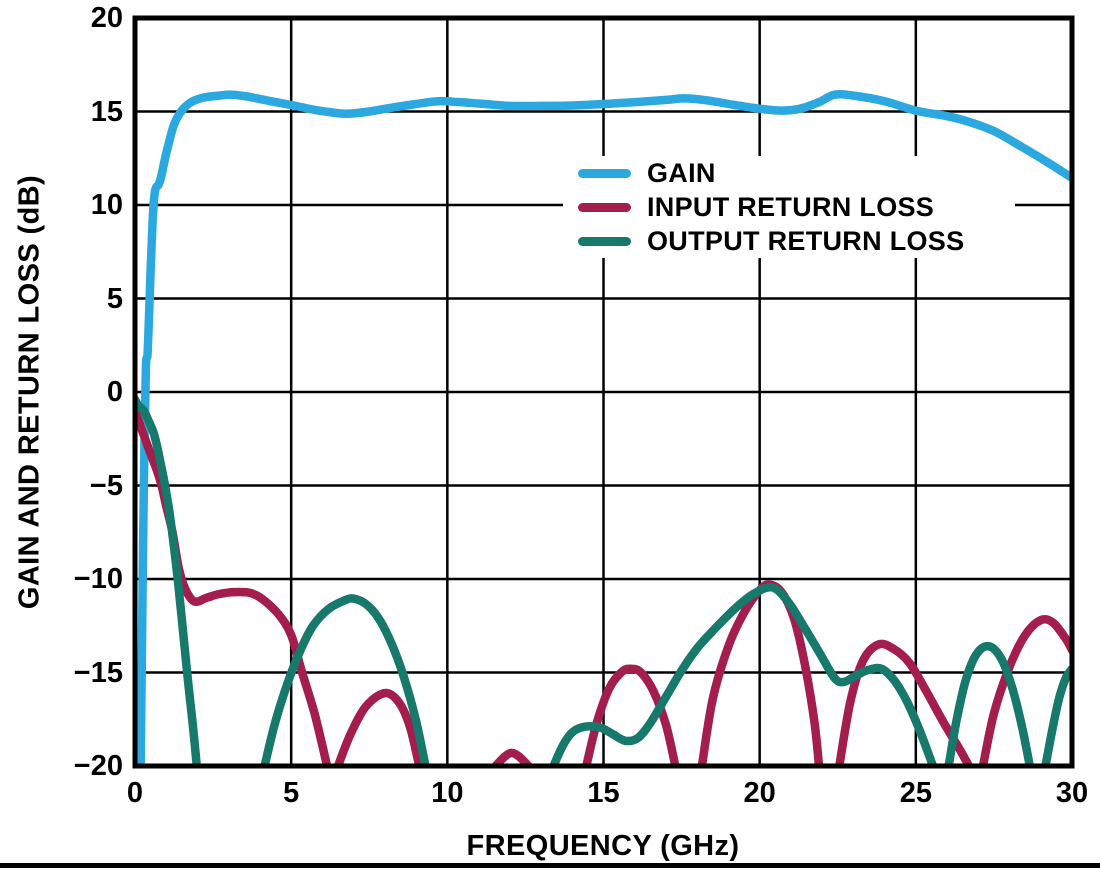 This screenshot has height=872, width=1100. I want to click on y-tick-label: 0, so click(114, 392).